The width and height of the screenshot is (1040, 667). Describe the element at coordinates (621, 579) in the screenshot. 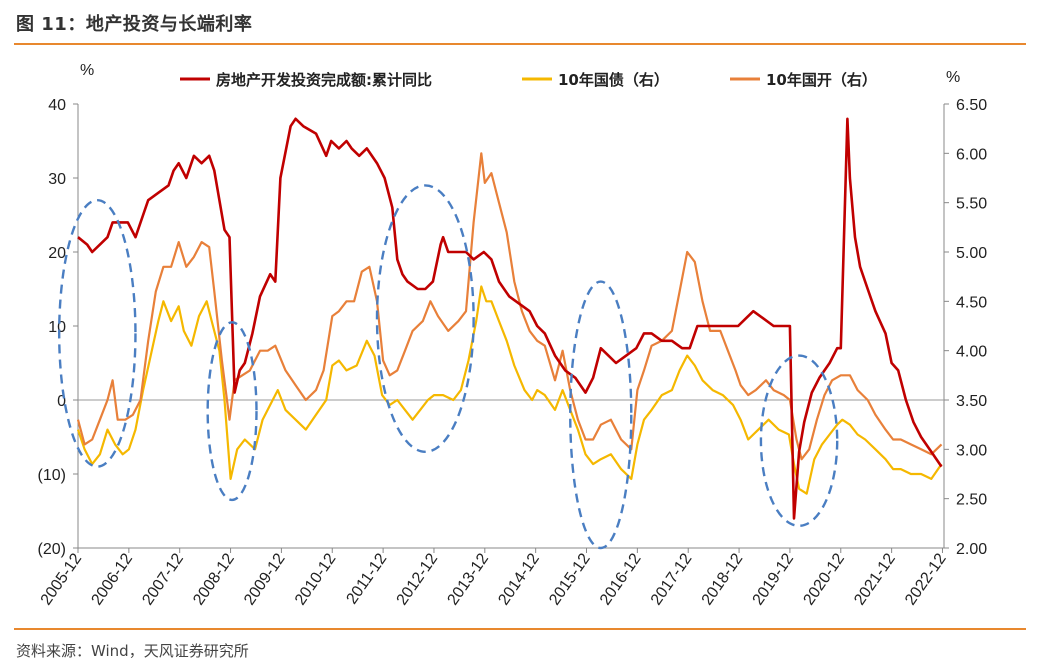

I see `x-tick-label: 2016-12` at that location.